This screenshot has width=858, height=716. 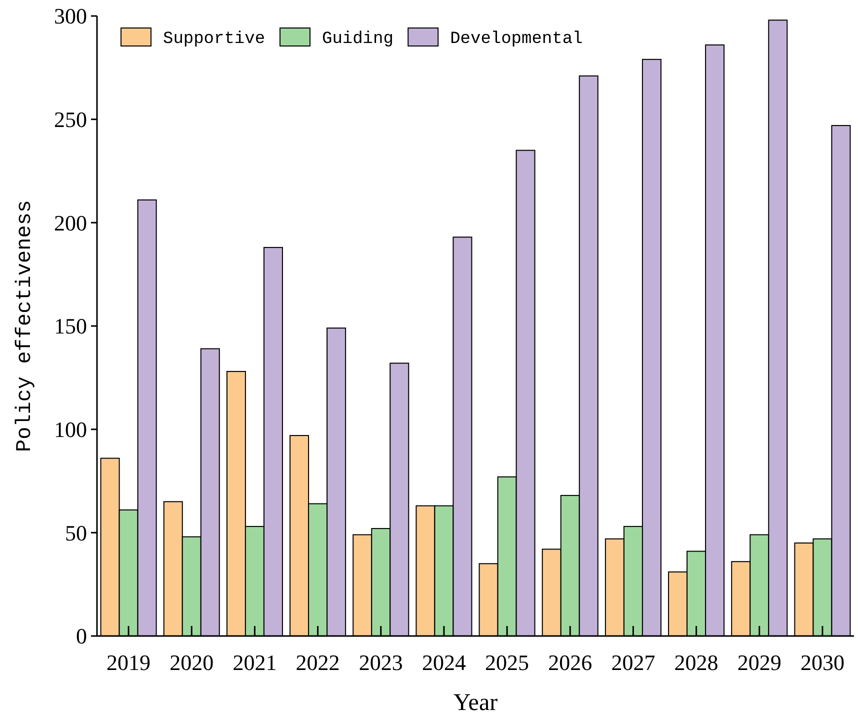 I want to click on y-tick-label: 250, so click(x=70, y=119).